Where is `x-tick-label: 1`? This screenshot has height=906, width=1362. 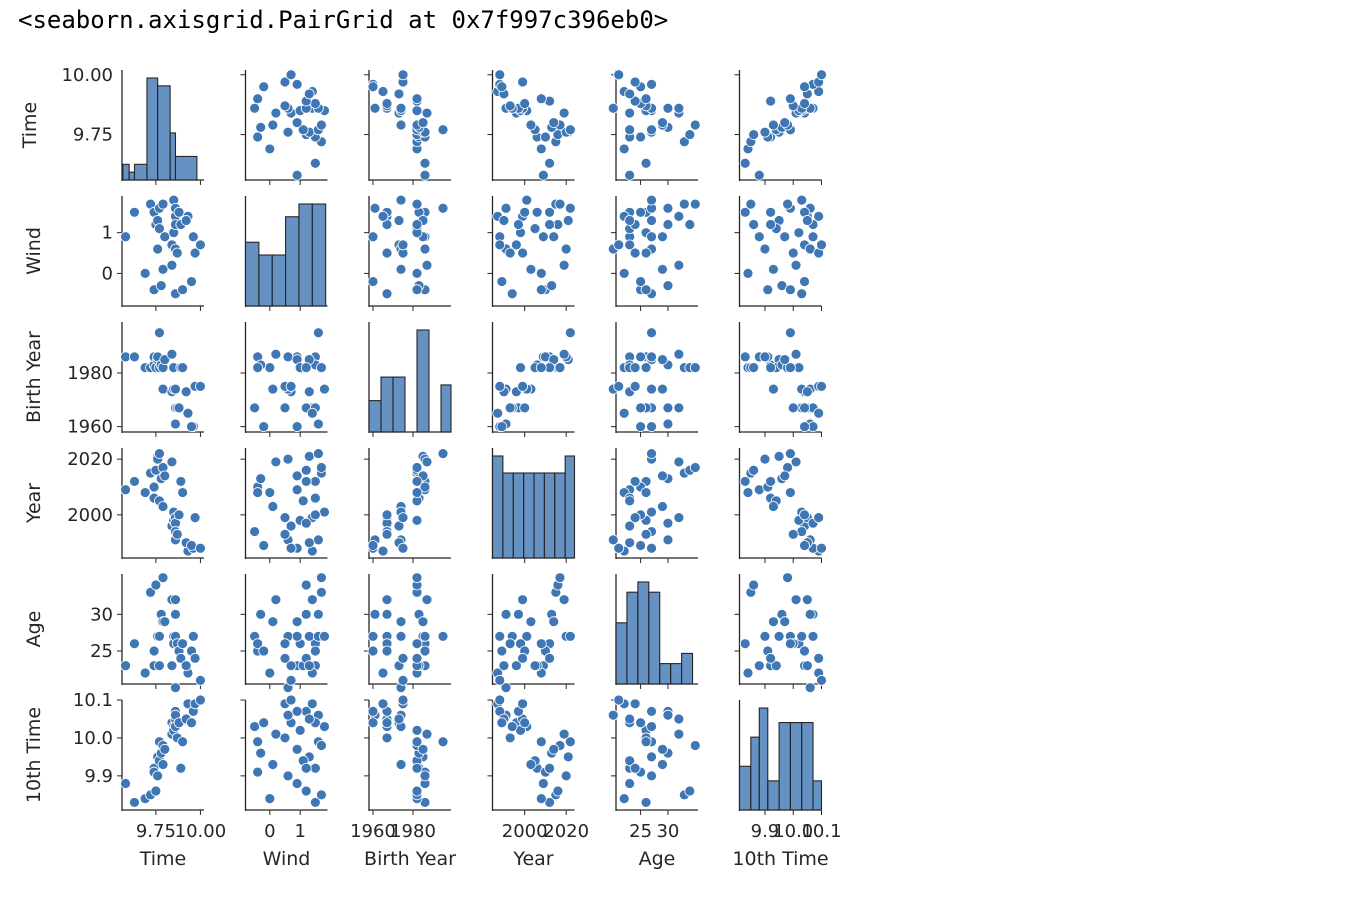
x-tick-label: 1 is located at coordinates (299, 831).